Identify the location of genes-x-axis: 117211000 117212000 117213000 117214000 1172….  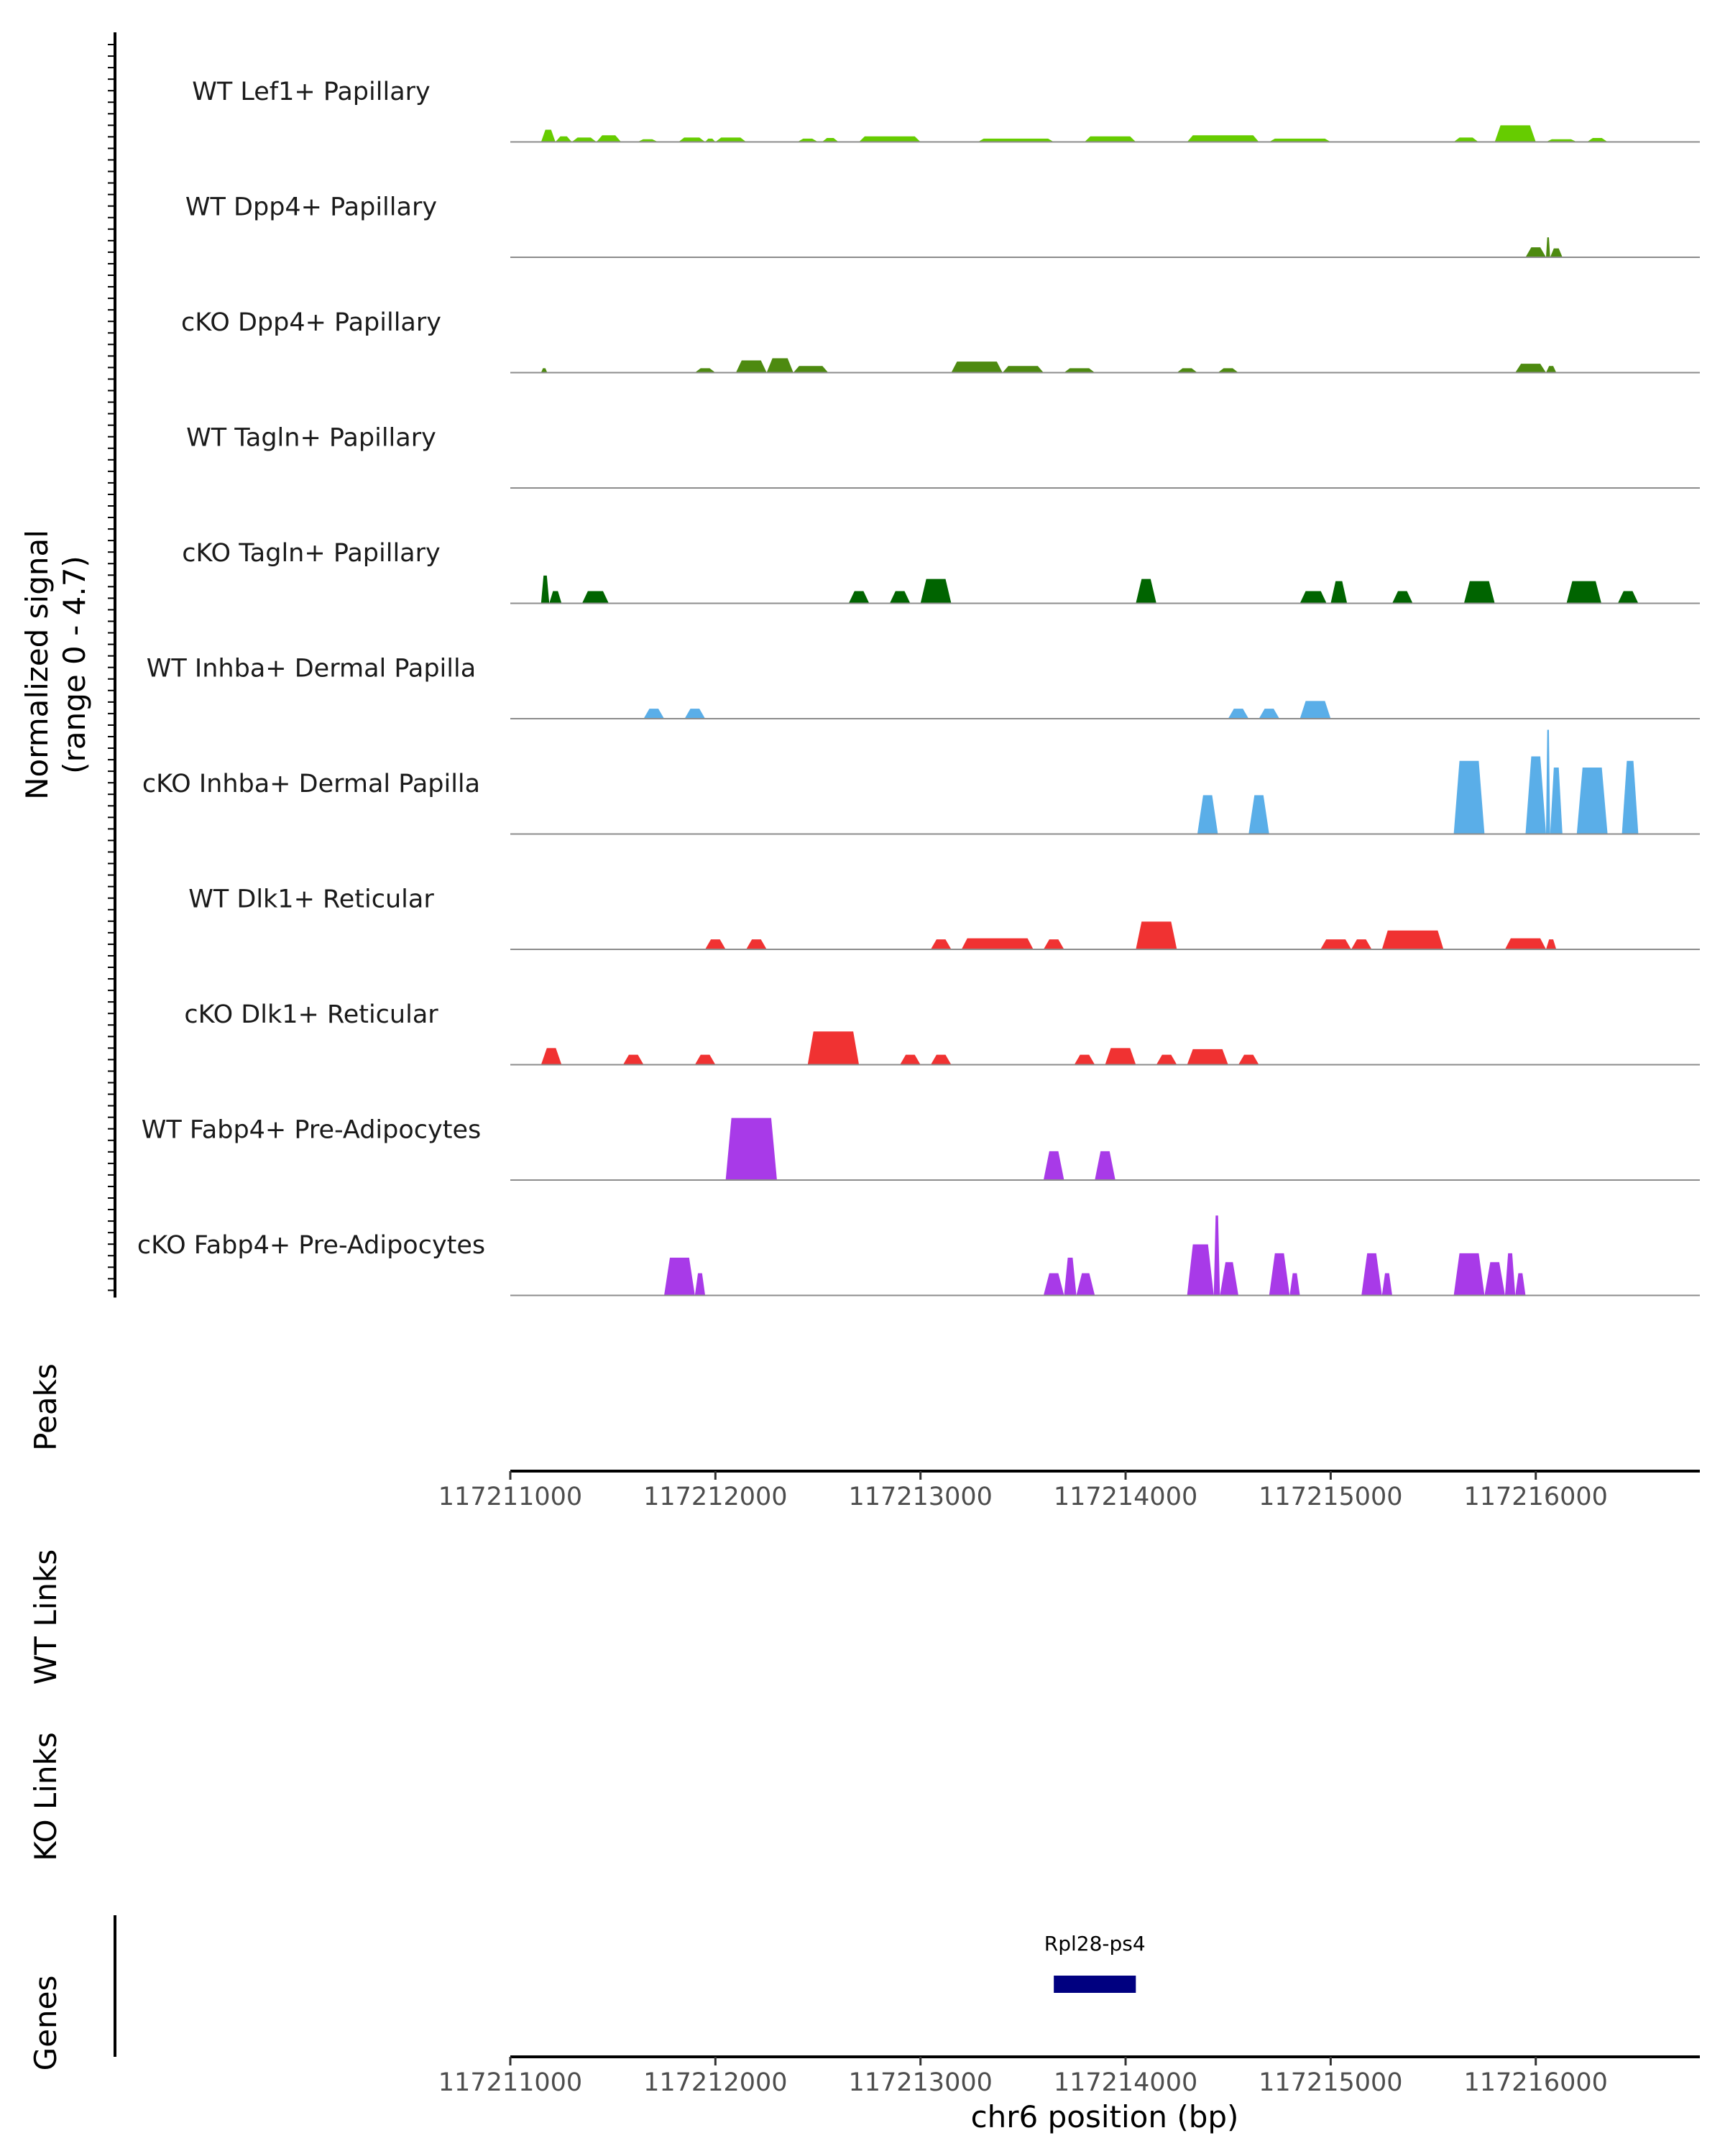
(1069, 2076).